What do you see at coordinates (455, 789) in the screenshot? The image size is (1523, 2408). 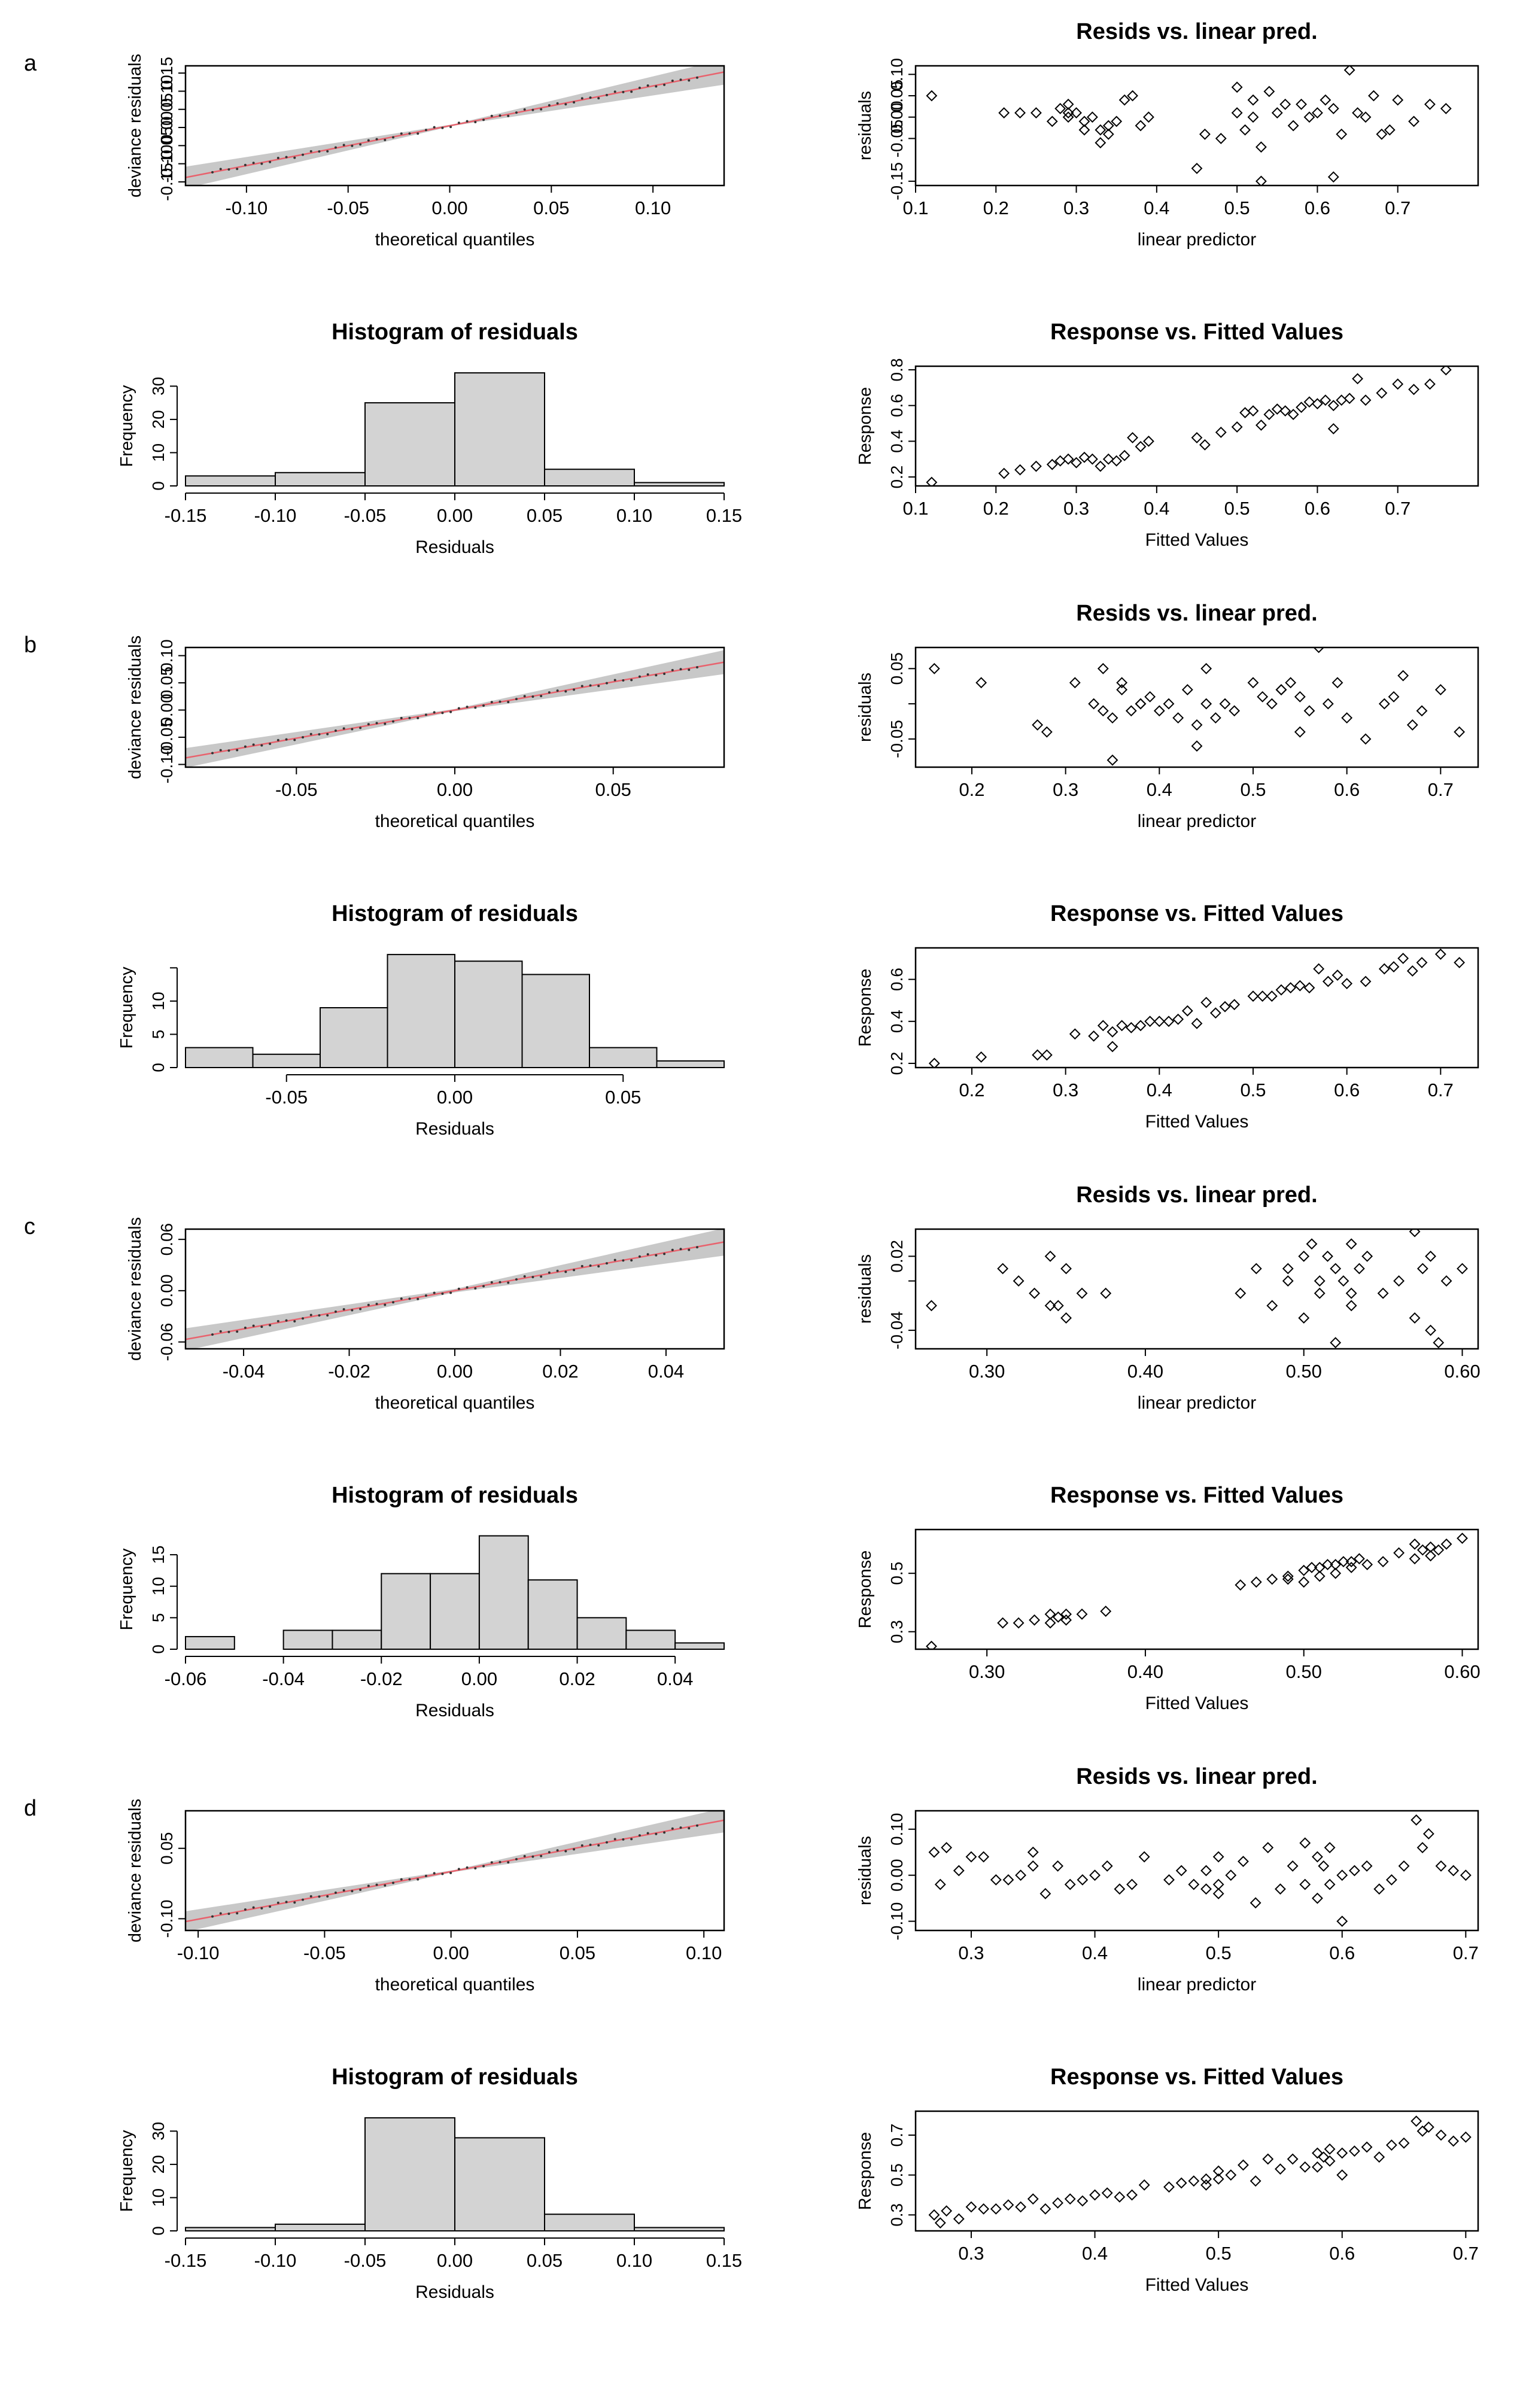 I see `b-qq-x-tick-label: 0.00` at bounding box center [455, 789].